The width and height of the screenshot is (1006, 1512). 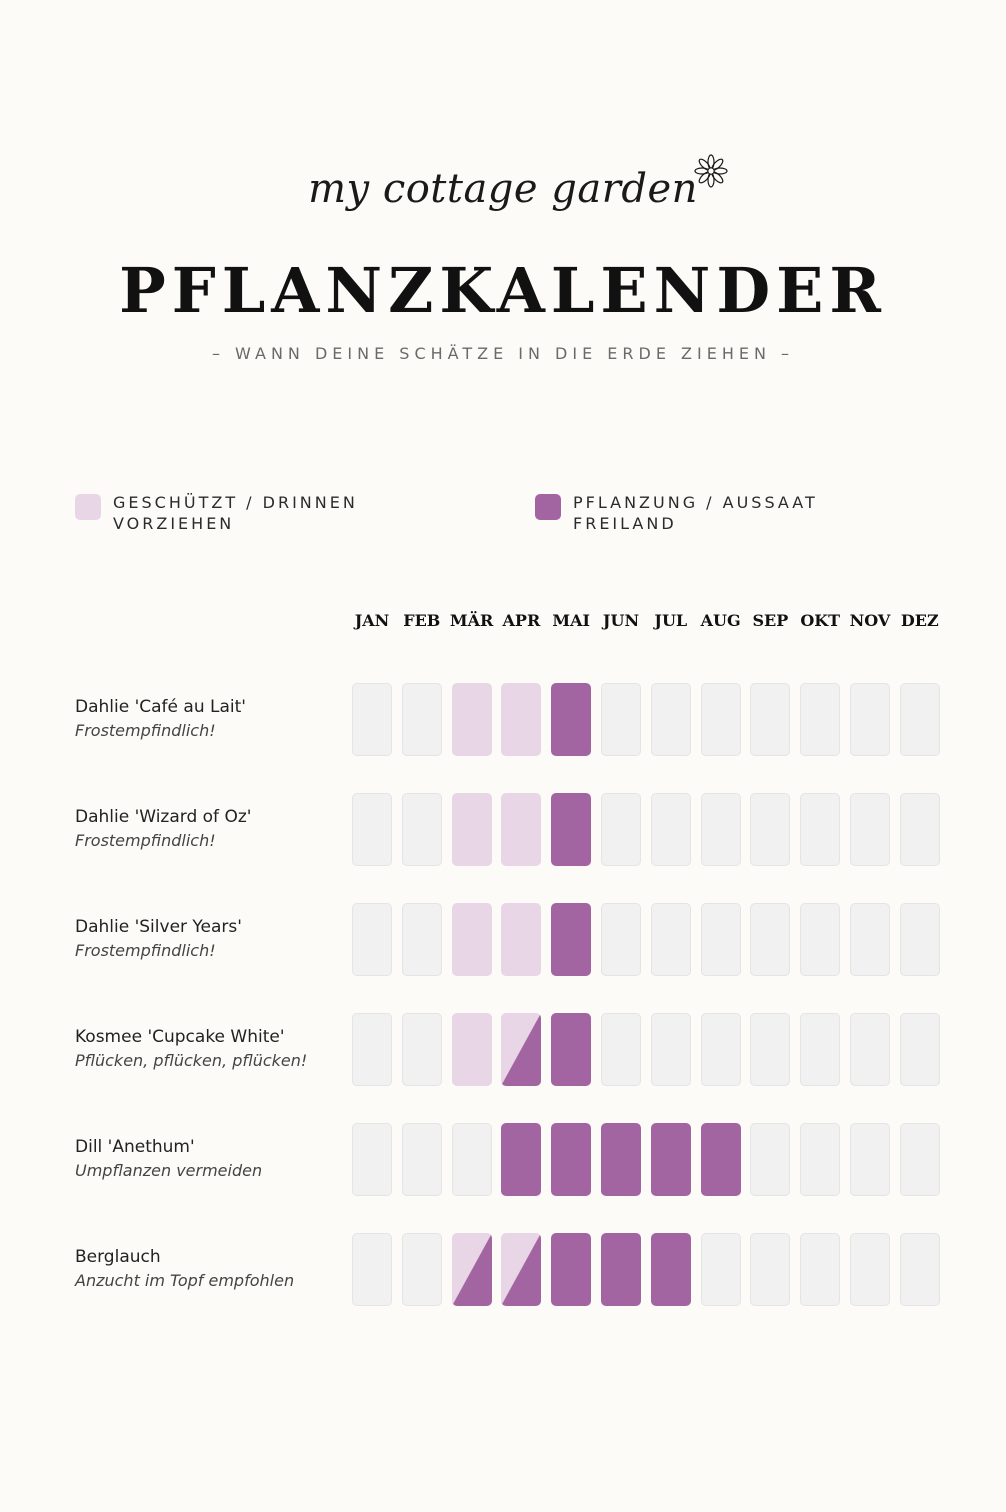 What do you see at coordinates (185, 1280) in the screenshot?
I see `plant-note: Anzucht im Topf empfohlen` at bounding box center [185, 1280].